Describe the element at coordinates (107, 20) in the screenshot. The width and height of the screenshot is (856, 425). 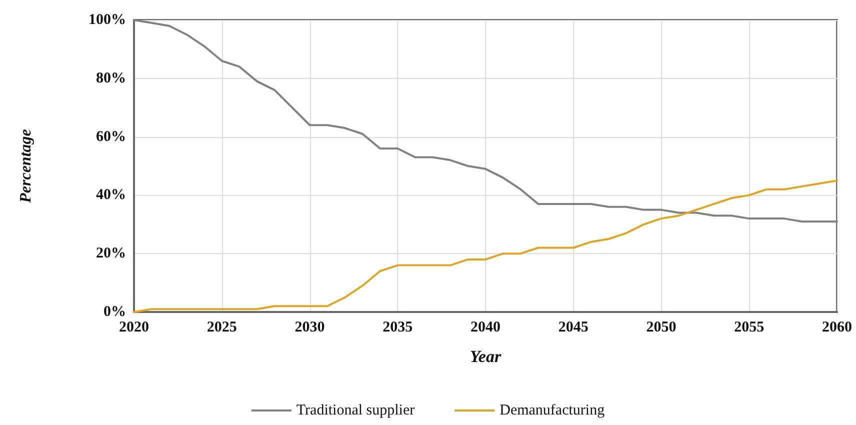
I see `y-tick-label: 100%` at that location.